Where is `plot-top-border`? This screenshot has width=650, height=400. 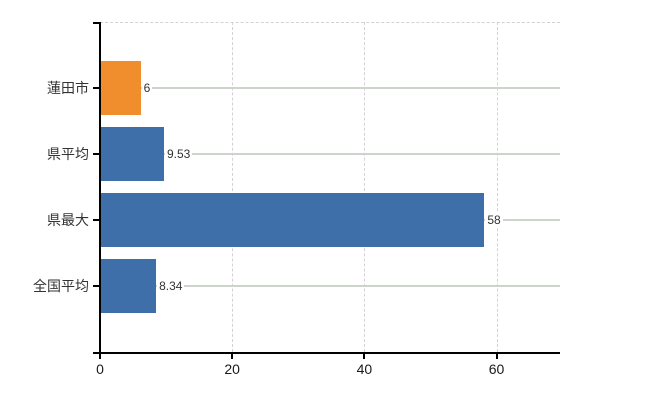 plot-top-border is located at coordinates (330, 22).